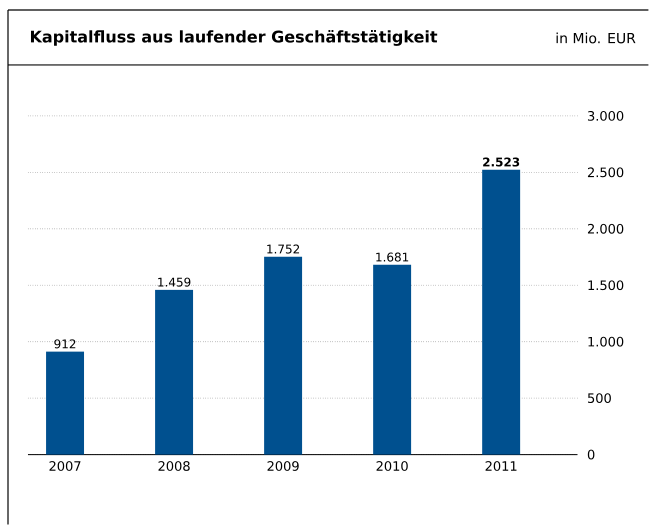  Describe the element at coordinates (392, 466) in the screenshot. I see `x-tick-label: 2010` at that location.